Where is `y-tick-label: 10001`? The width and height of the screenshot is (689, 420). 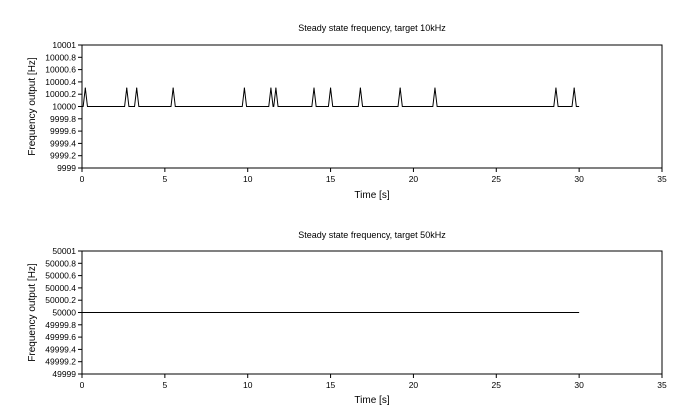 y-tick-label: 10001 is located at coordinates (64, 45).